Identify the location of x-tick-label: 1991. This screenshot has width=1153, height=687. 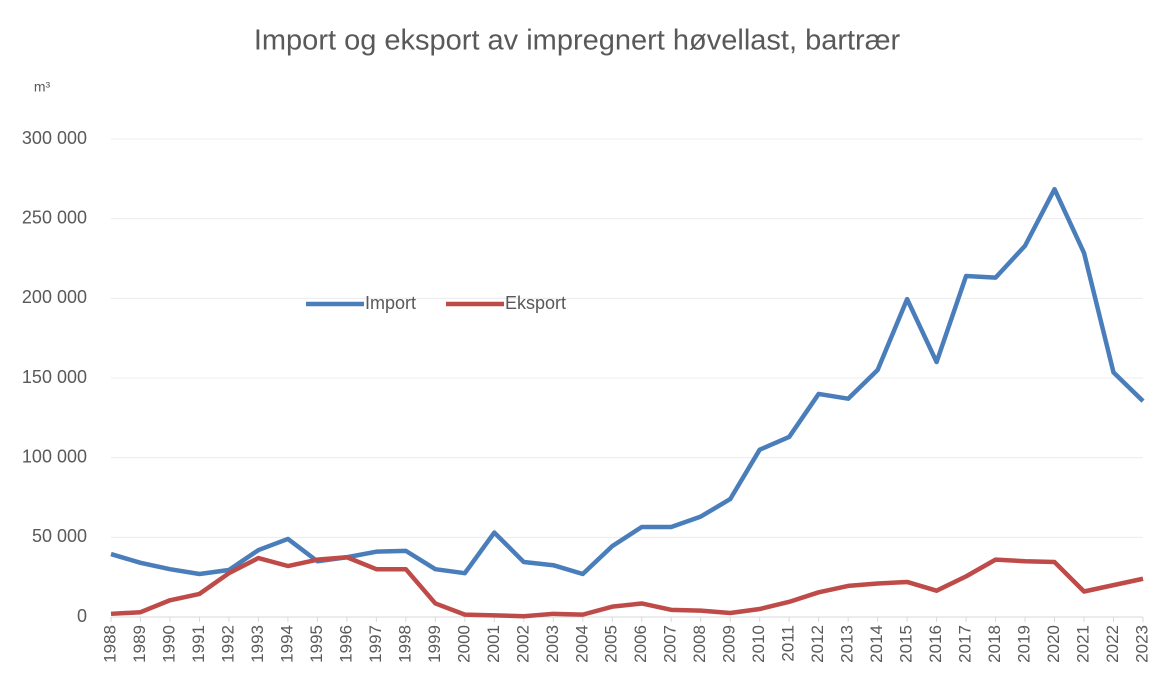
(198, 644).